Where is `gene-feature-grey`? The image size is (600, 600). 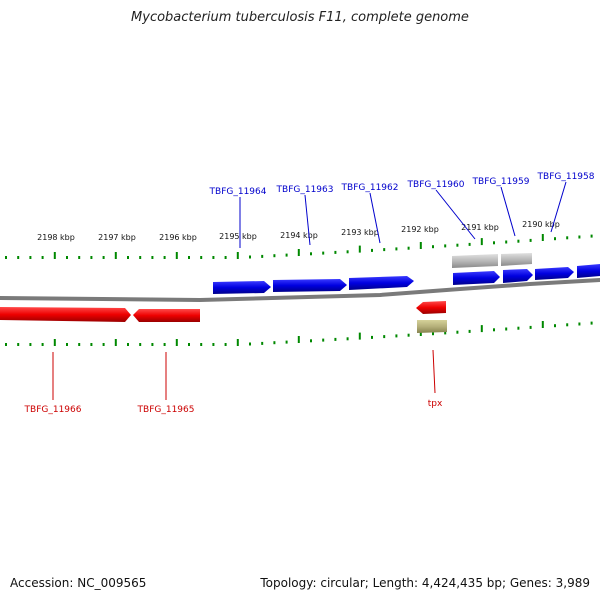 gene-feature-grey is located at coordinates (492, 260).